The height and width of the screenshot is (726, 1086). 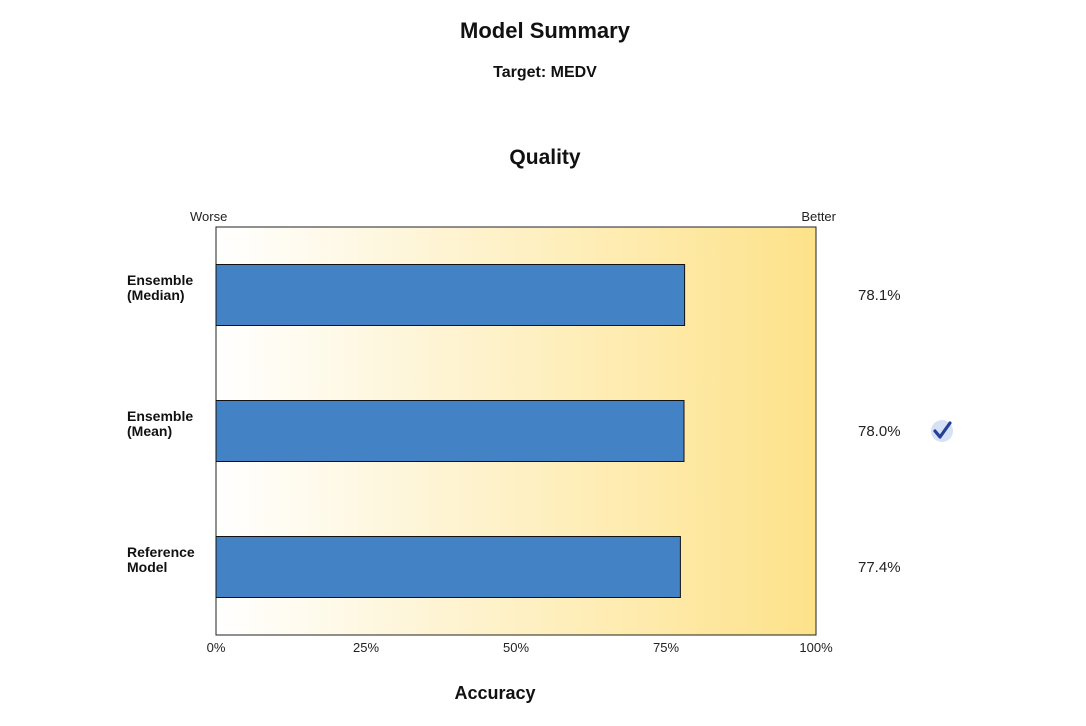 What do you see at coordinates (879, 431) in the screenshot?
I see `value-label: 78.0%` at bounding box center [879, 431].